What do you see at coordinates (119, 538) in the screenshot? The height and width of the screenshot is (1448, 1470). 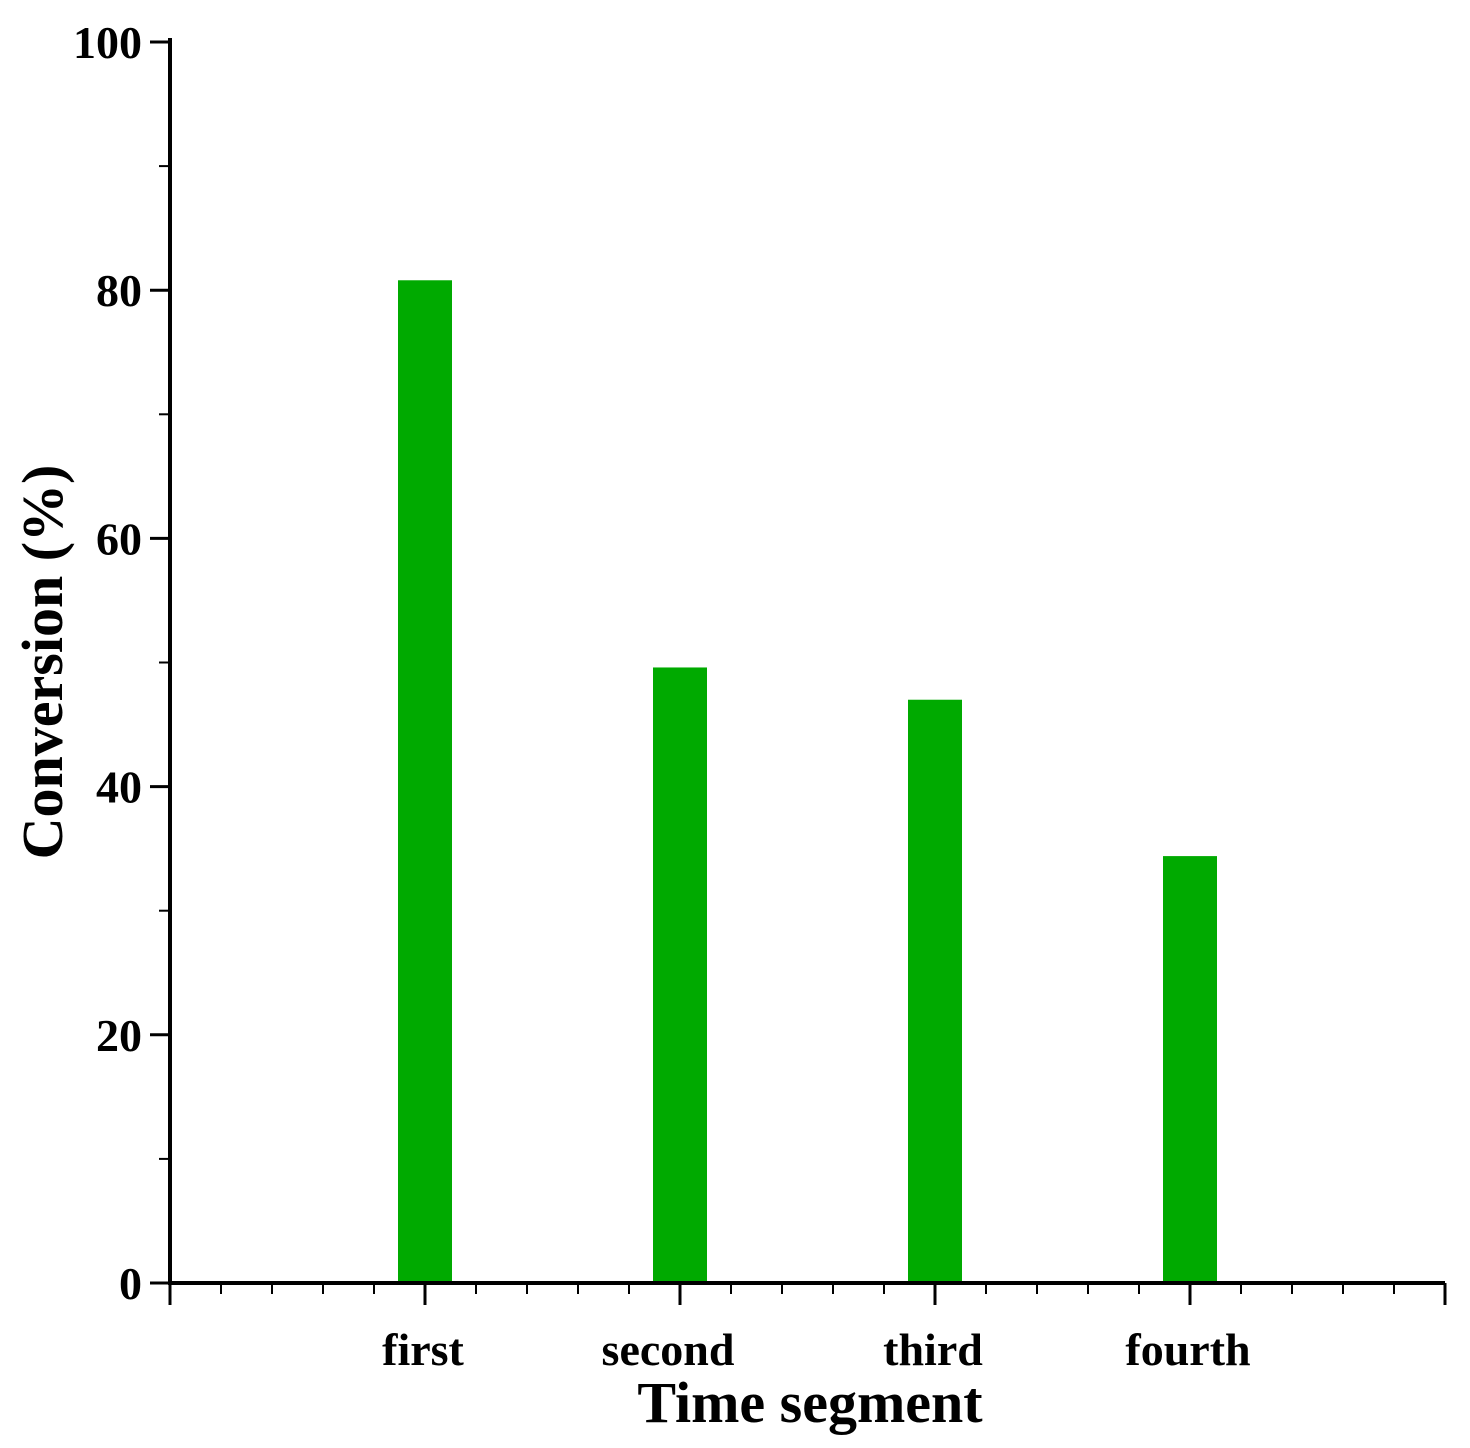 I see `y-tick-label: 60` at bounding box center [119, 538].